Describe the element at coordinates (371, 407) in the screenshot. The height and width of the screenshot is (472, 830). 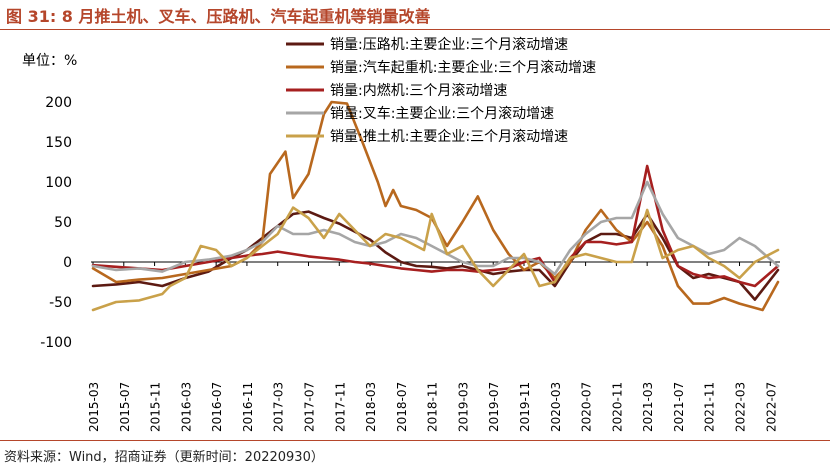
I see `x-tick-label: 2018-03` at that location.